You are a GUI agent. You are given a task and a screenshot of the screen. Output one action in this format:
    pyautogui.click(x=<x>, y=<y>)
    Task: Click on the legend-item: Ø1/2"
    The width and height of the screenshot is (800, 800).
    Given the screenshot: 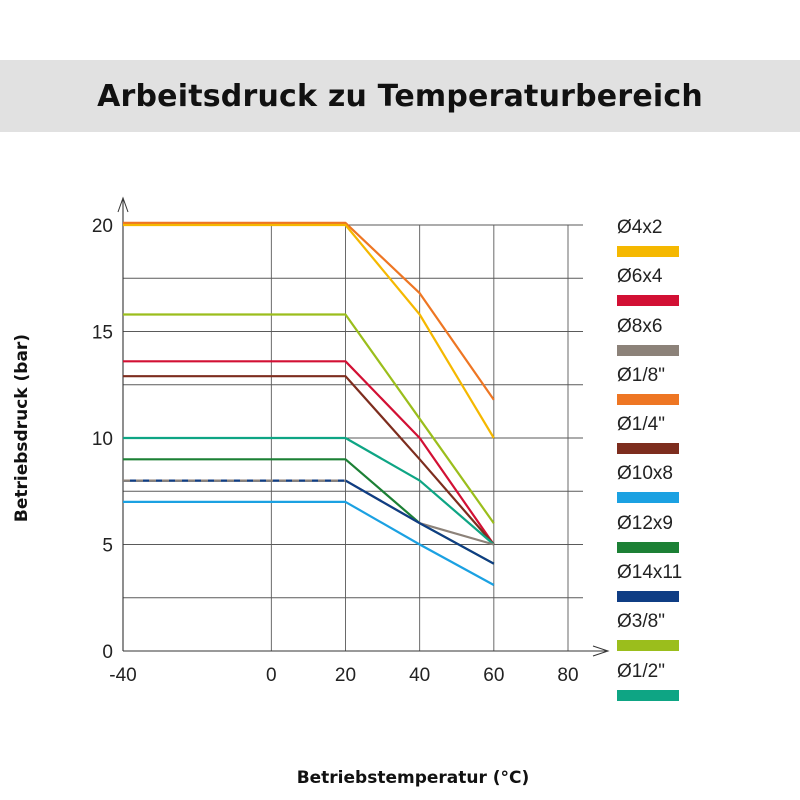 What is the action you would take?
    pyautogui.click(x=652, y=685)
    